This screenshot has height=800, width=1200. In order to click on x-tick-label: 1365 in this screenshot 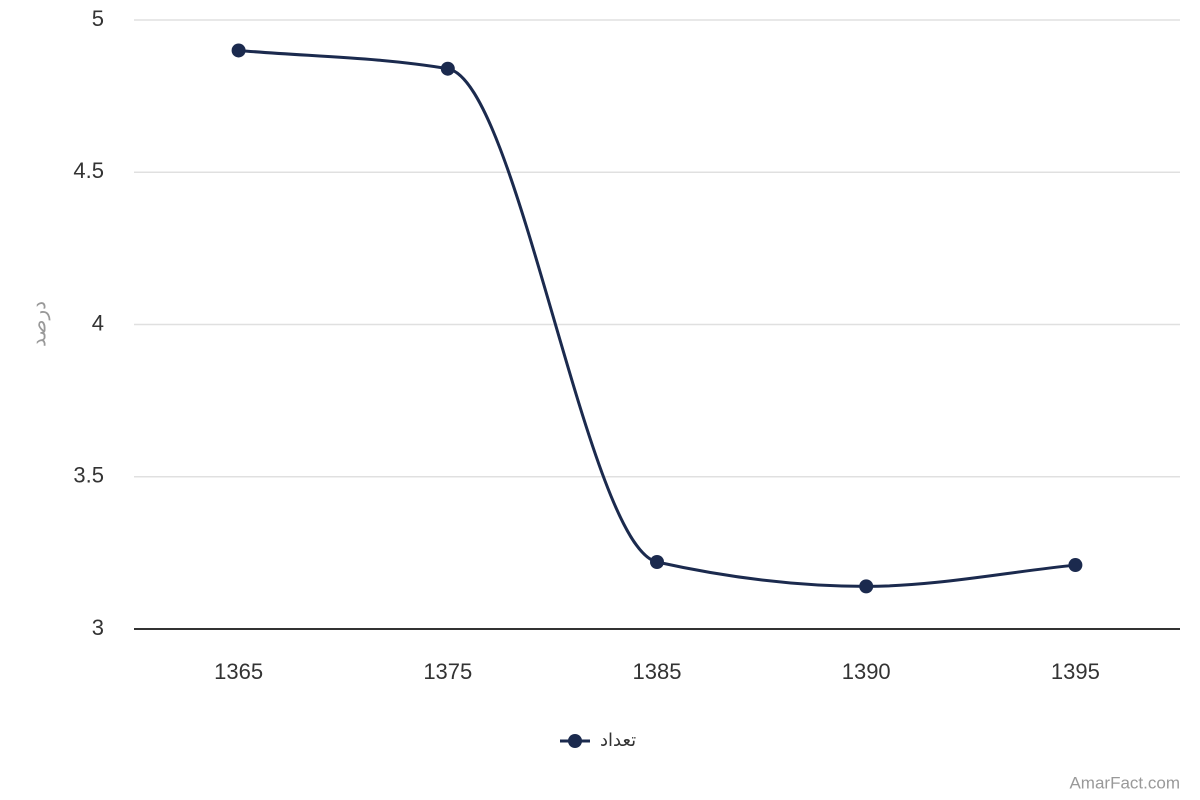, I will do `click(238, 671)`.